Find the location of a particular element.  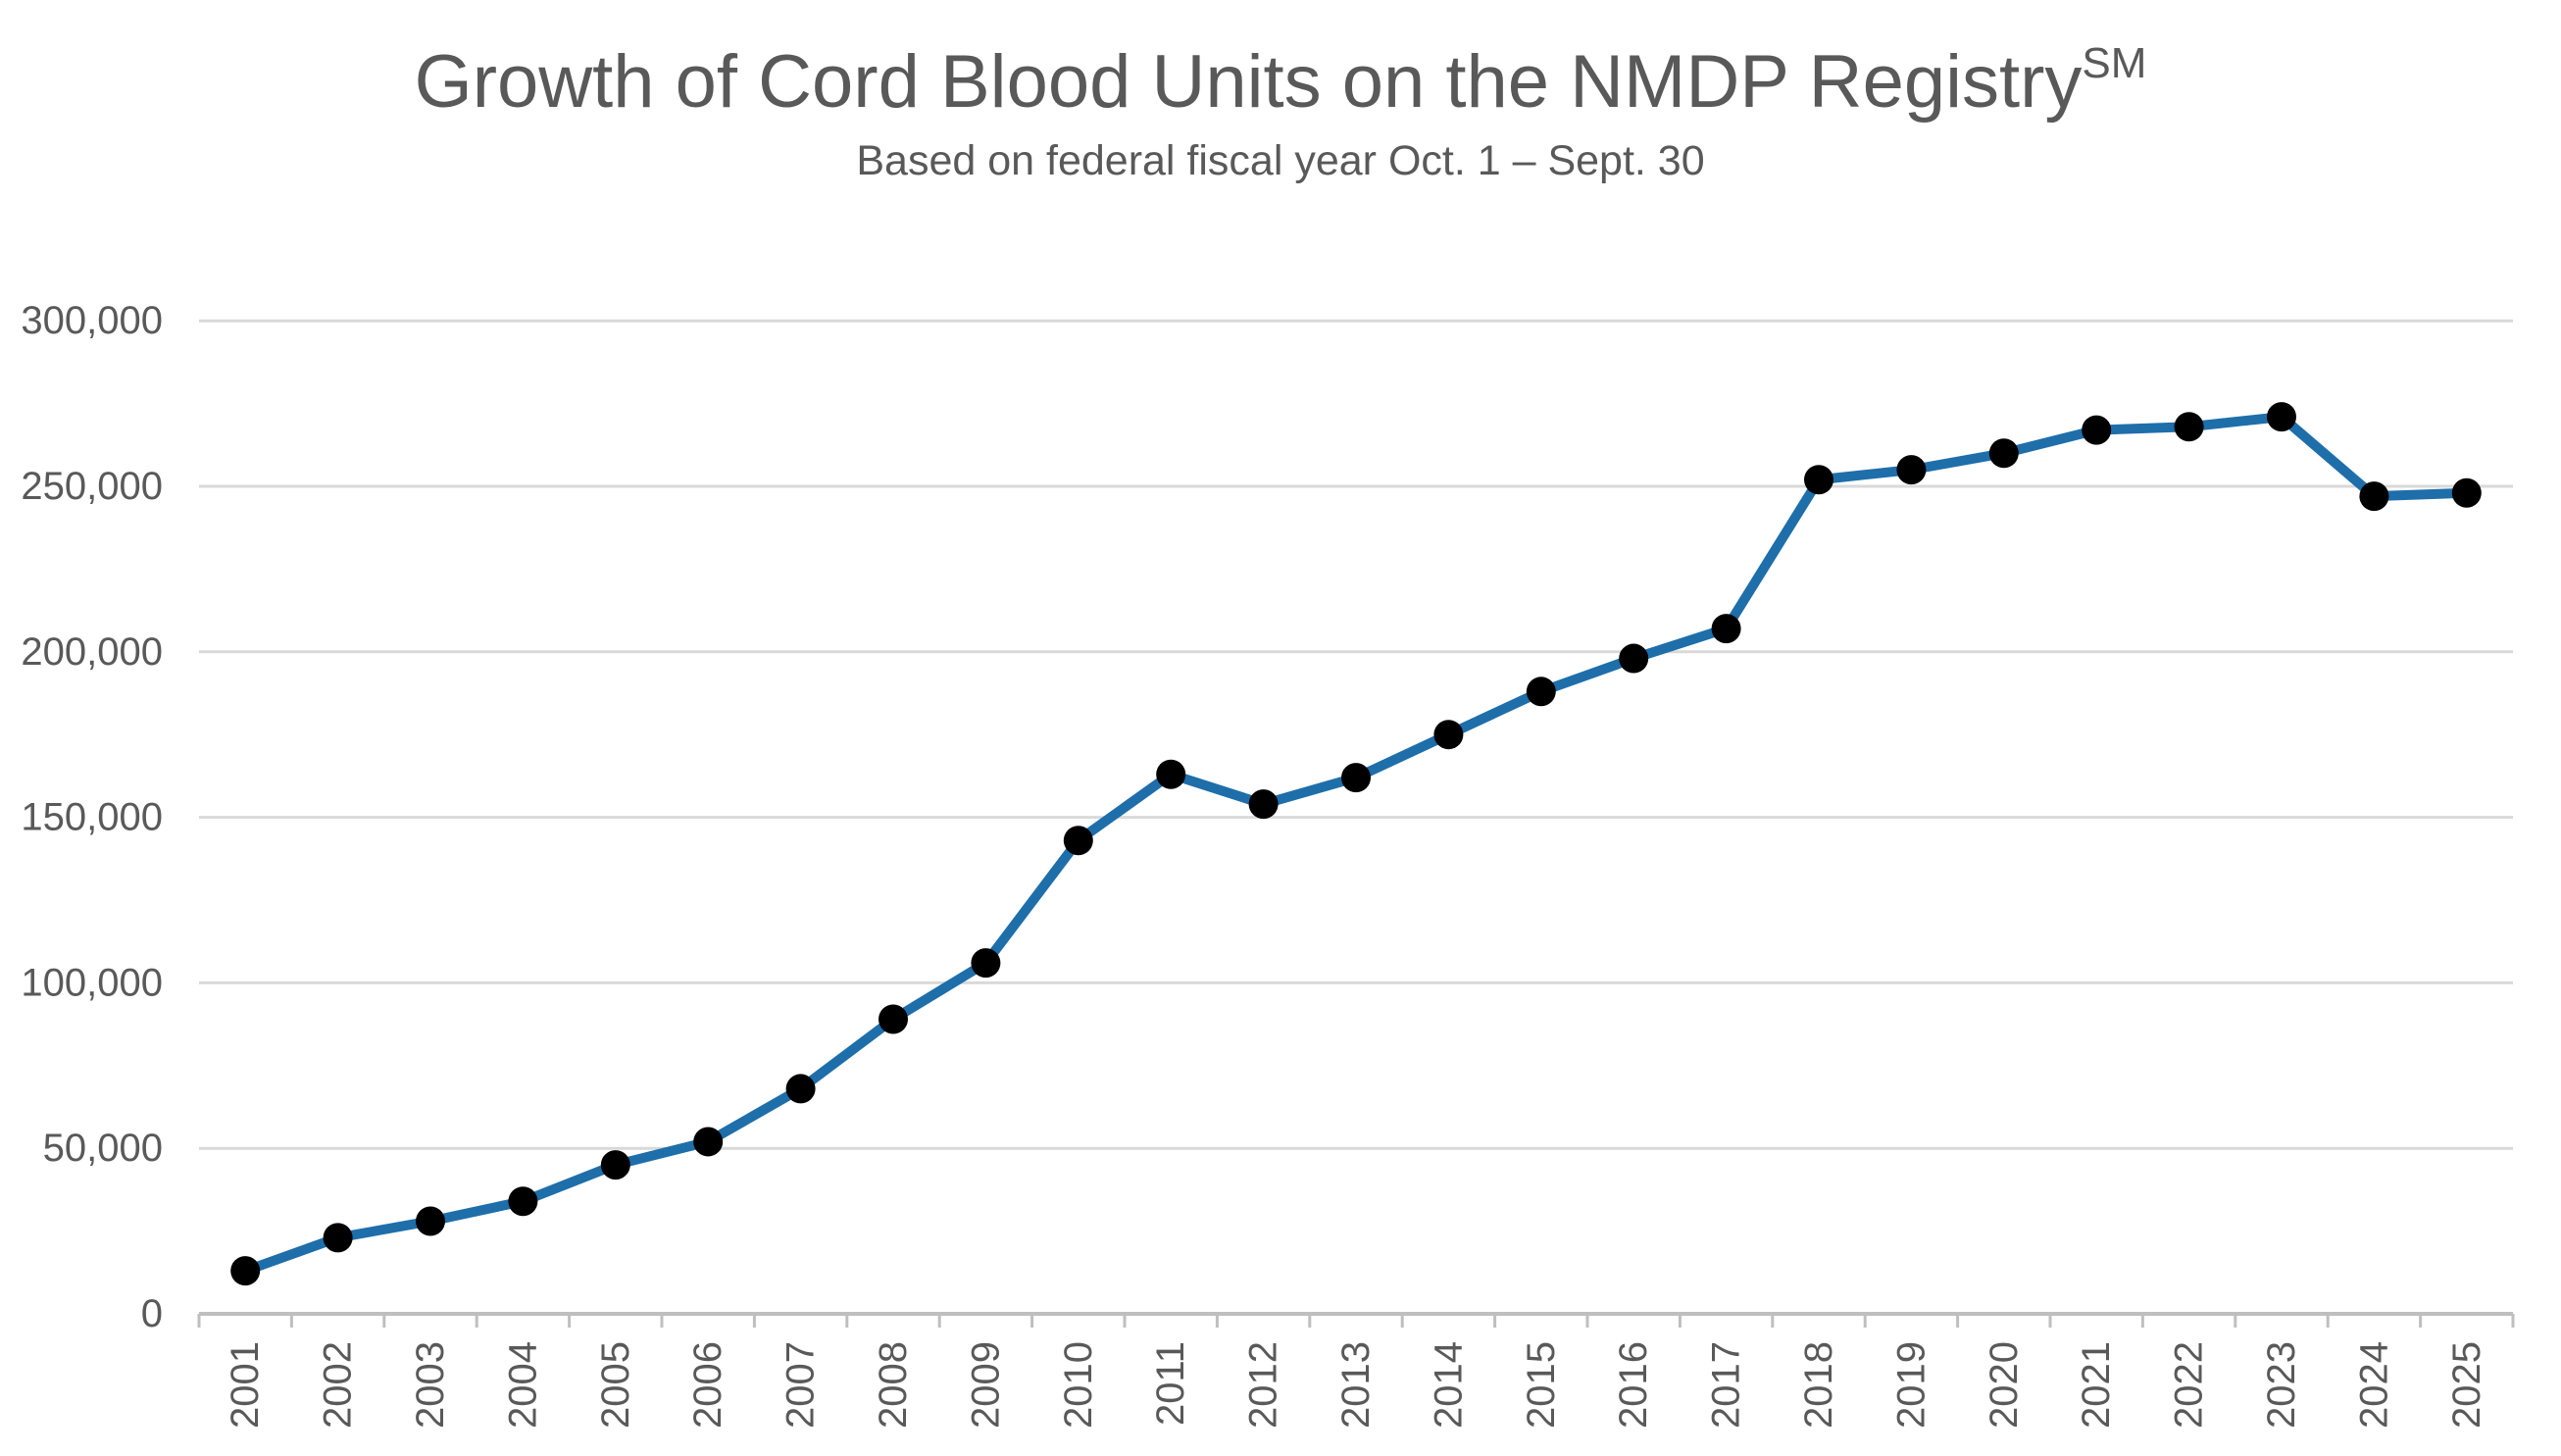

y-tick-label: 150,000 is located at coordinates (92, 817).